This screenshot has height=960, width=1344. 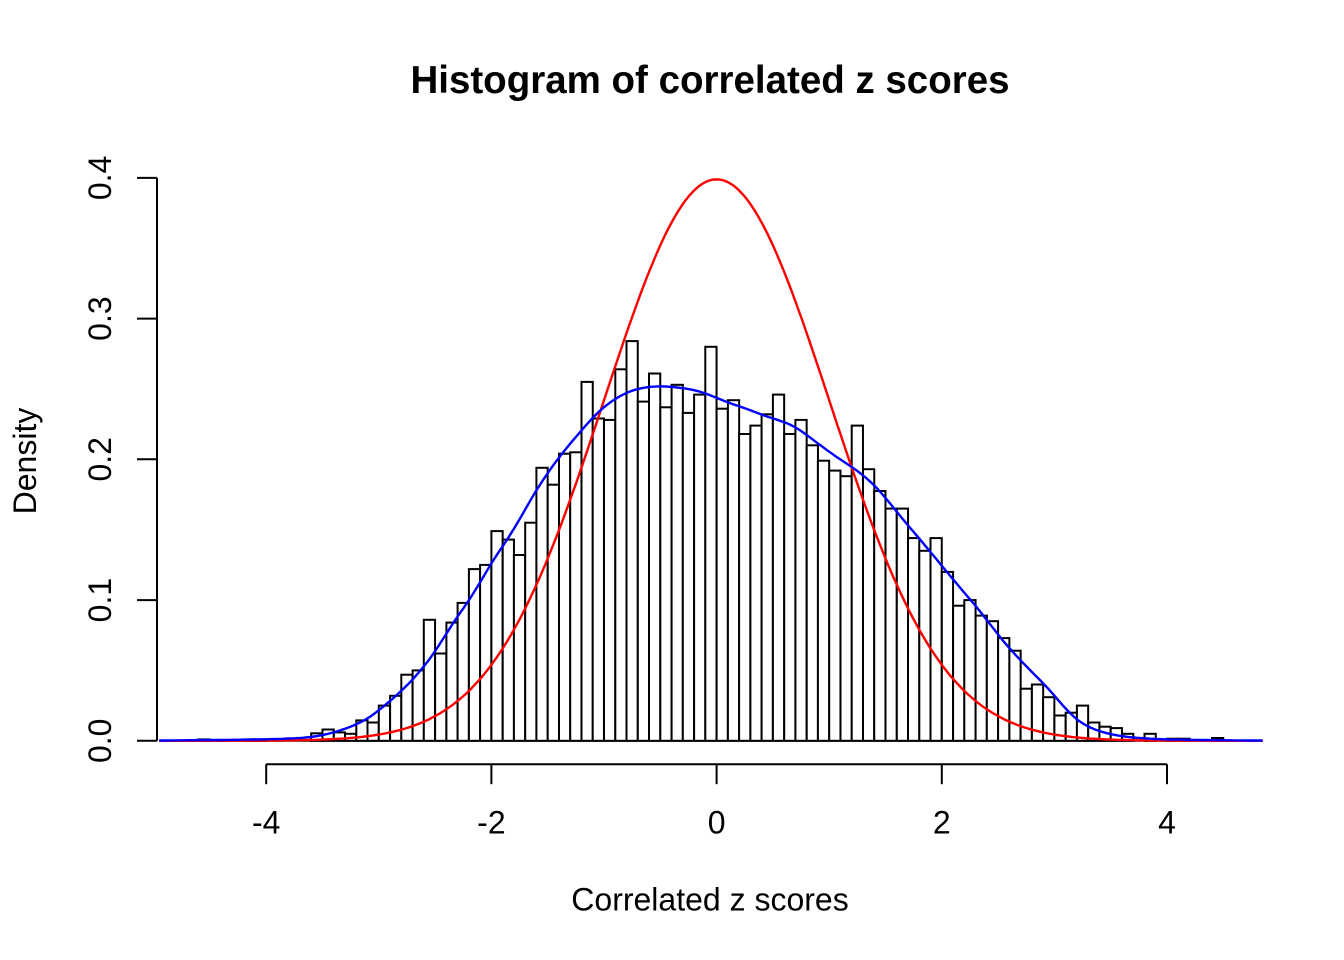 What do you see at coordinates (942, 823) in the screenshot?
I see `svg-text: 2` at bounding box center [942, 823].